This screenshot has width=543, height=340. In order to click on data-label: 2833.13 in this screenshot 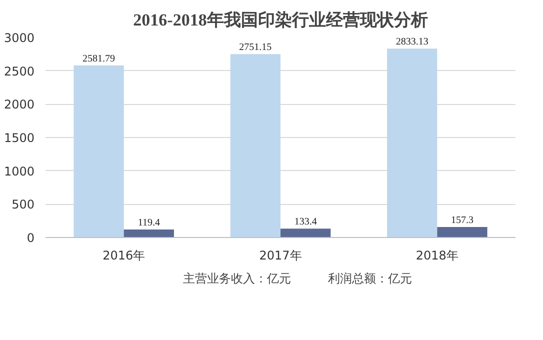, I will do `click(412, 42)`.